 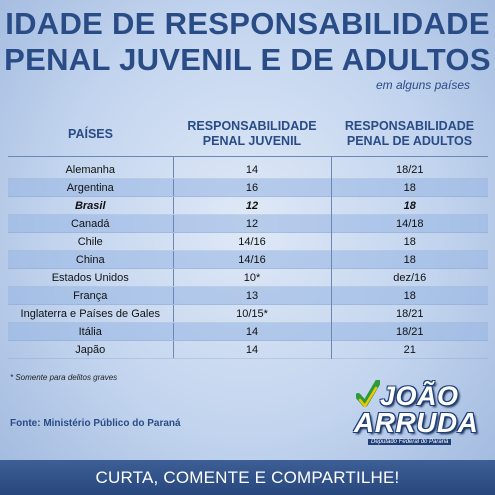 I want to click on table-row: Canadá 12 14/18, so click(x=248, y=223).